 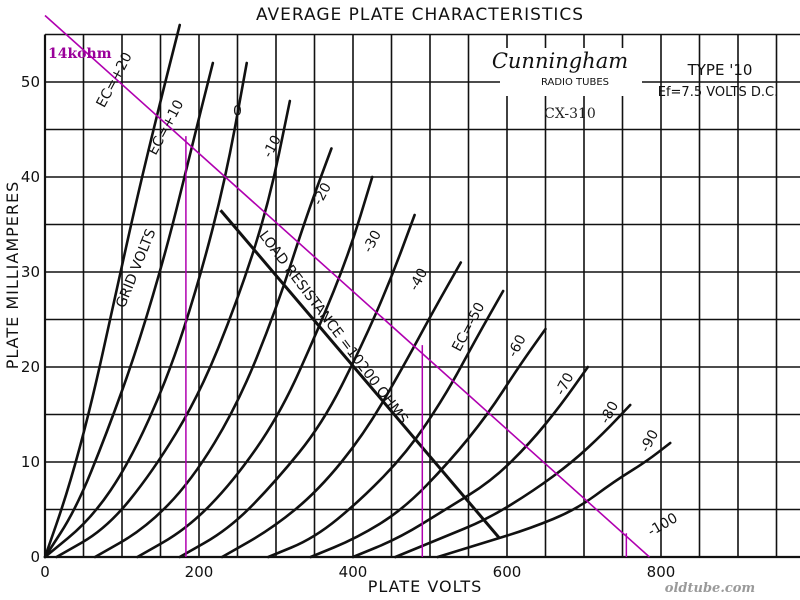 I want to click on y-tick-label: 0, so click(x=35, y=557).